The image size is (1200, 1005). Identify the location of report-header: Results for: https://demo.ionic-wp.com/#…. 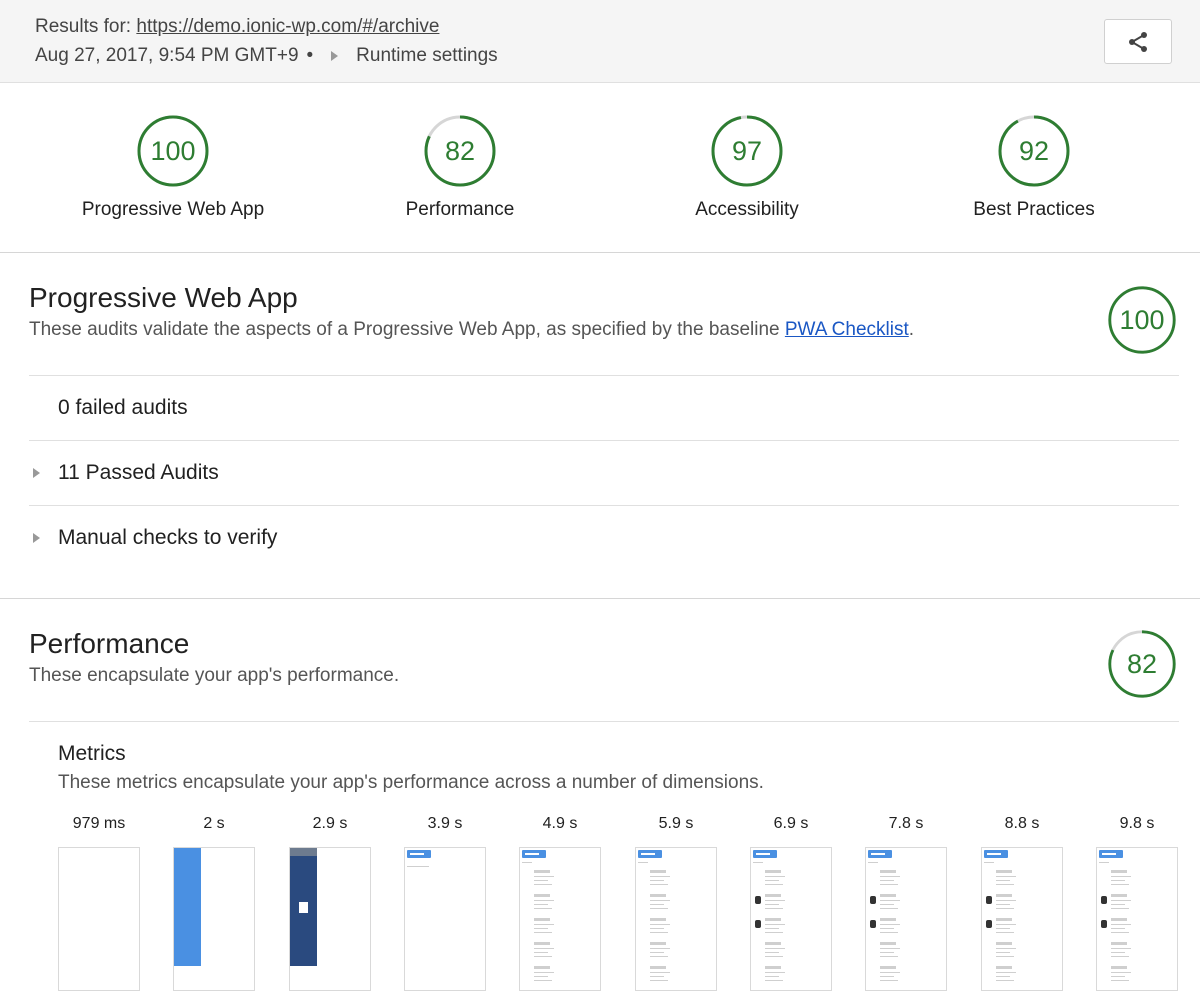
(600, 41).